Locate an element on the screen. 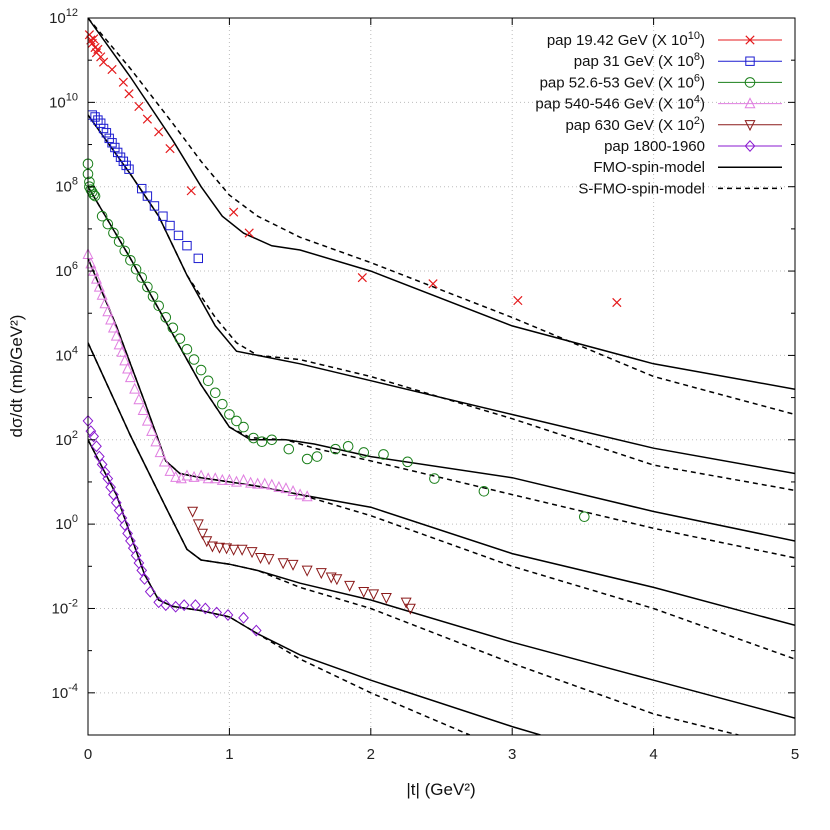 This screenshot has width=830, height=830. y-tick-label: 10¹² is located at coordinates (63, 17).